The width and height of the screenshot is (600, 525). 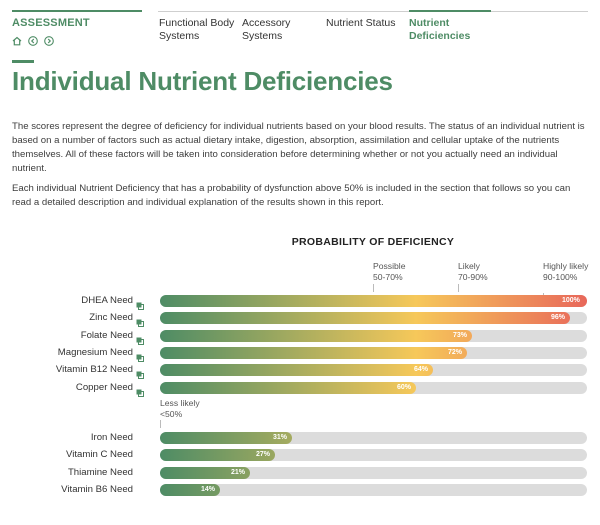 What do you see at coordinates (389, 271) in the screenshot?
I see `band-label-possible: Possible 50-70%` at bounding box center [389, 271].